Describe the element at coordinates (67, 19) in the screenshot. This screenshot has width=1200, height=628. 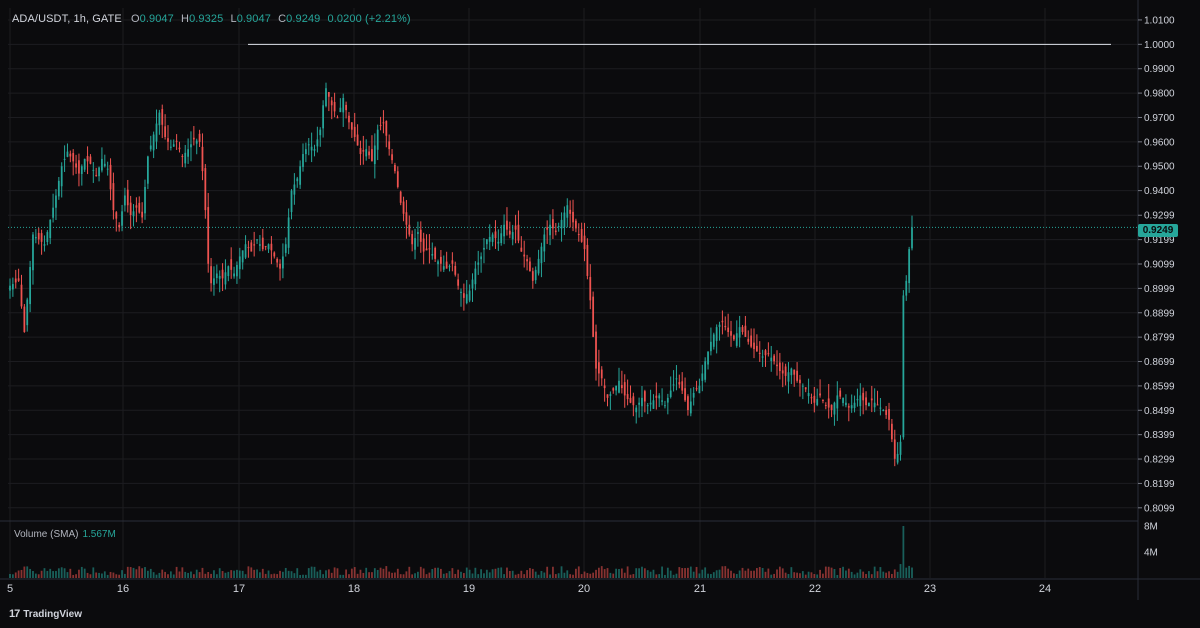
I see `symbol-label: ADA/USDT, 1h, GATE` at that location.